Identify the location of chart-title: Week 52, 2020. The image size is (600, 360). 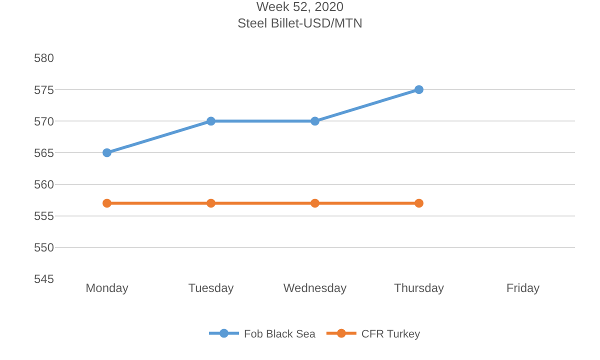
(300, 7).